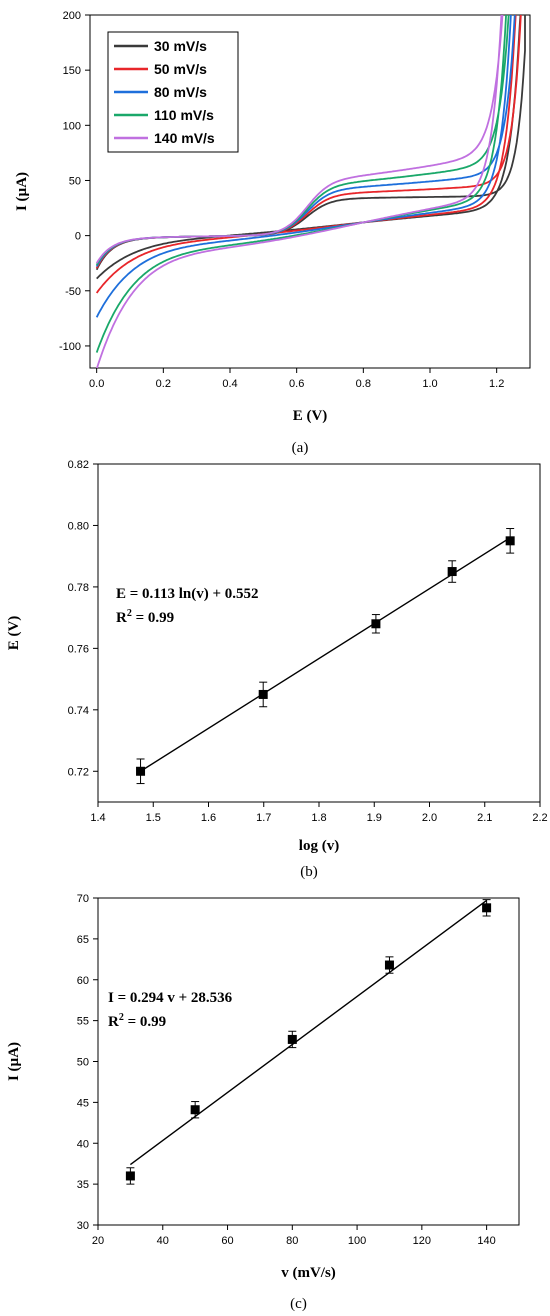 The image size is (550, 1316). I want to click on panel-label: (a), so click(300, 448).